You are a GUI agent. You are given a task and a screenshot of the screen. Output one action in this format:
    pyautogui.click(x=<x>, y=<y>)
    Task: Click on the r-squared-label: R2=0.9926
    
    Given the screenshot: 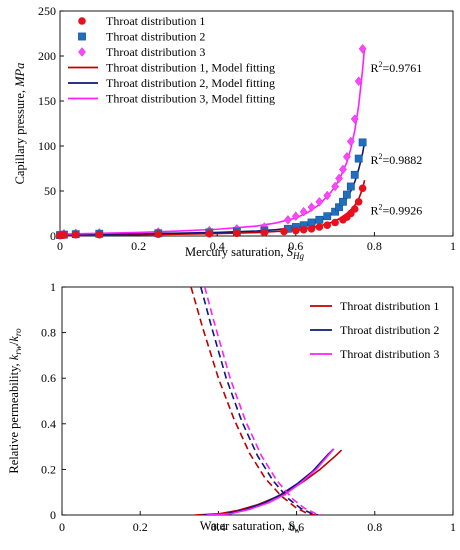 What is the action you would take?
    pyautogui.click(x=396, y=209)
    